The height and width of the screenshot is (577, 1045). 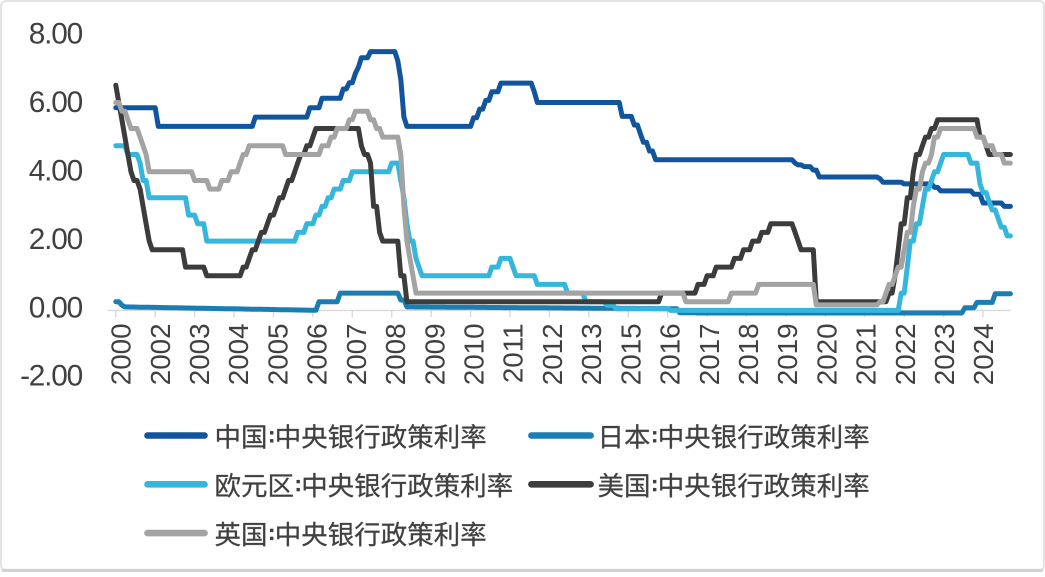 I want to click on svg-text: 2004, so click(x=238, y=354).